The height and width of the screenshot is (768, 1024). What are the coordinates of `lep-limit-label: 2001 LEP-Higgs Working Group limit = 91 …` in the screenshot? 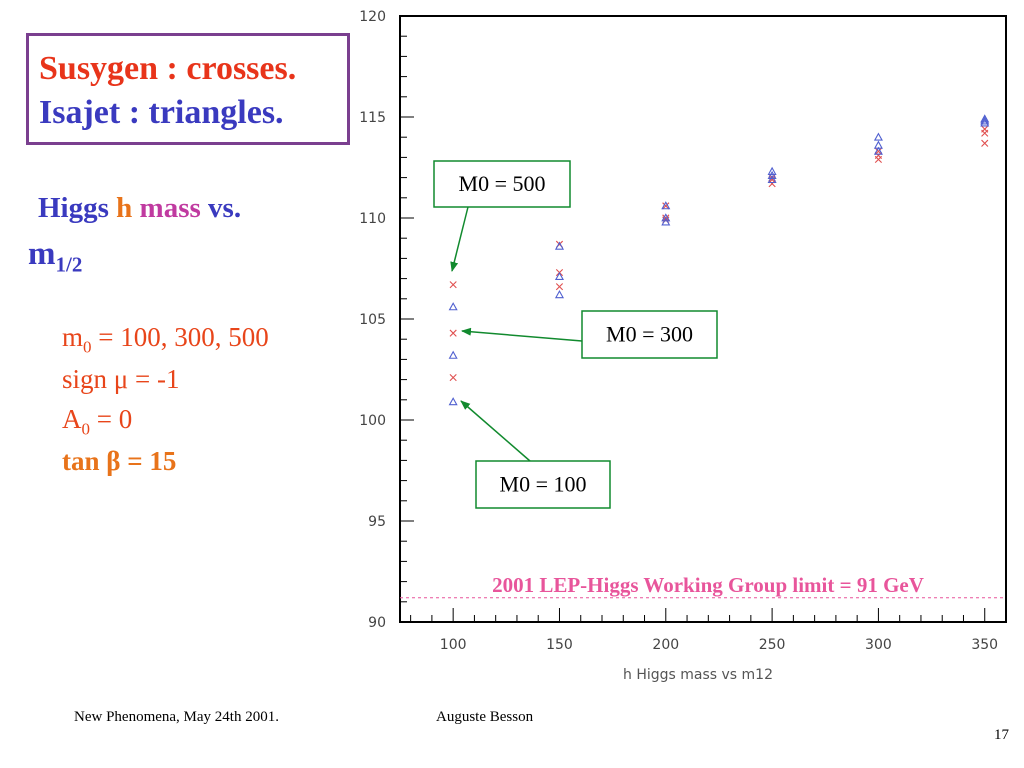 It's located at (708, 585).